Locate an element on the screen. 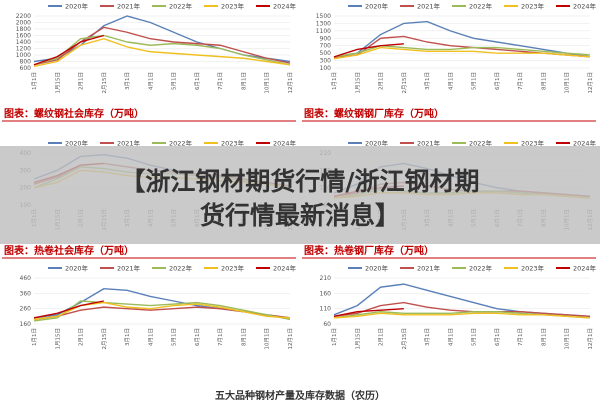 The width and height of the screenshot is (600, 404). chart-caption: 图表：螺纹钢社会库存（万吨） is located at coordinates (74, 113).